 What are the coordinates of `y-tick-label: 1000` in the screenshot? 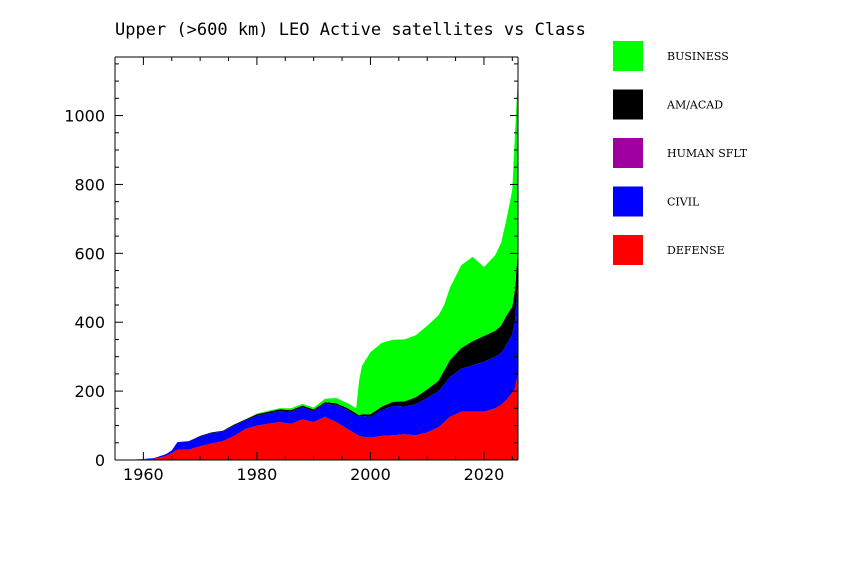 It's located at (84, 116).